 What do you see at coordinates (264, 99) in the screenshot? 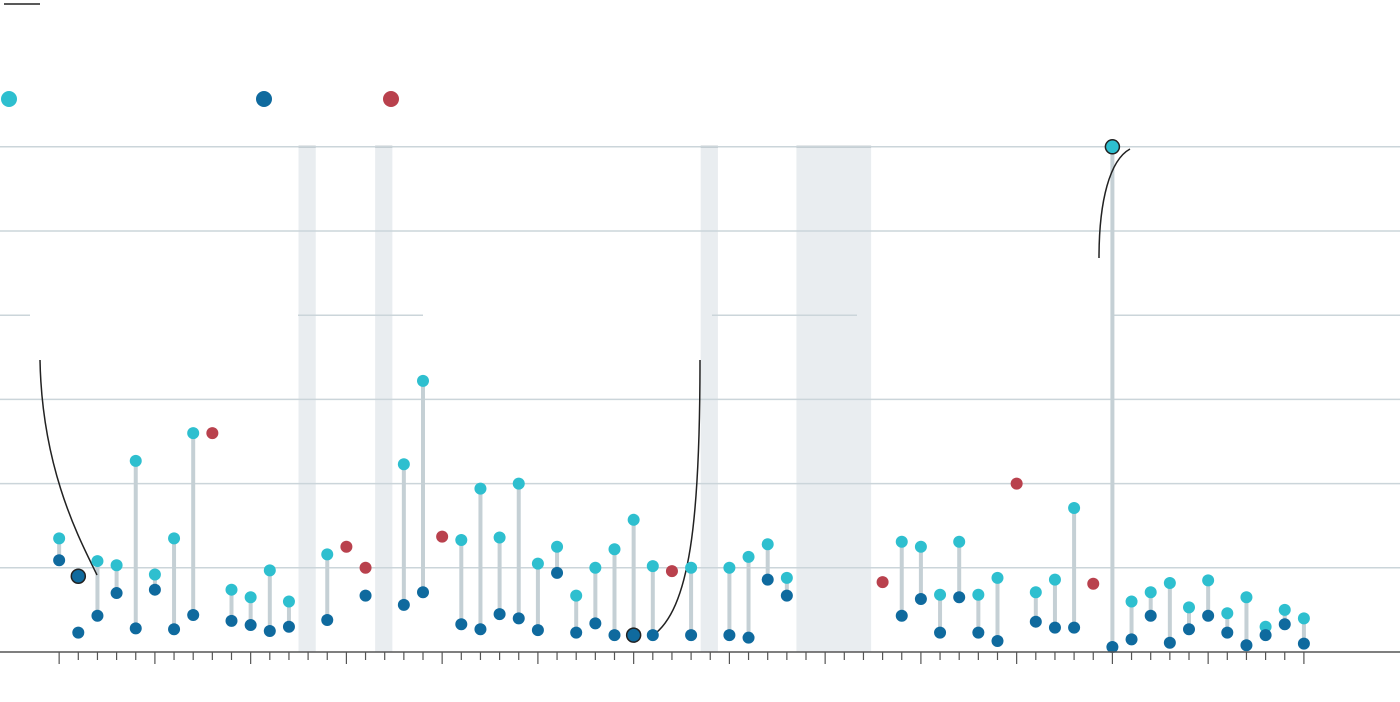
I see `legend-marker-low` at bounding box center [264, 99].